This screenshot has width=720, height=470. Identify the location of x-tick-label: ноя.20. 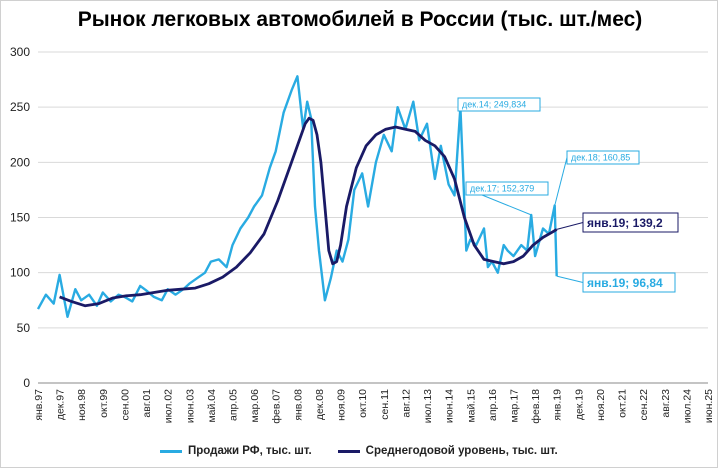
(601, 405).